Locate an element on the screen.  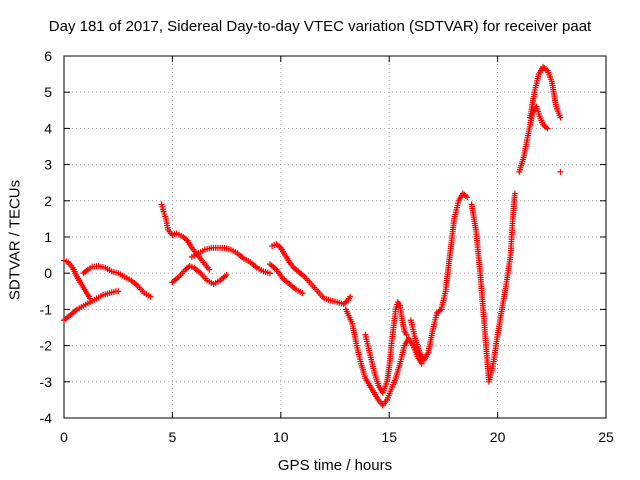
y-tick-label: 6 is located at coordinates (48, 56).